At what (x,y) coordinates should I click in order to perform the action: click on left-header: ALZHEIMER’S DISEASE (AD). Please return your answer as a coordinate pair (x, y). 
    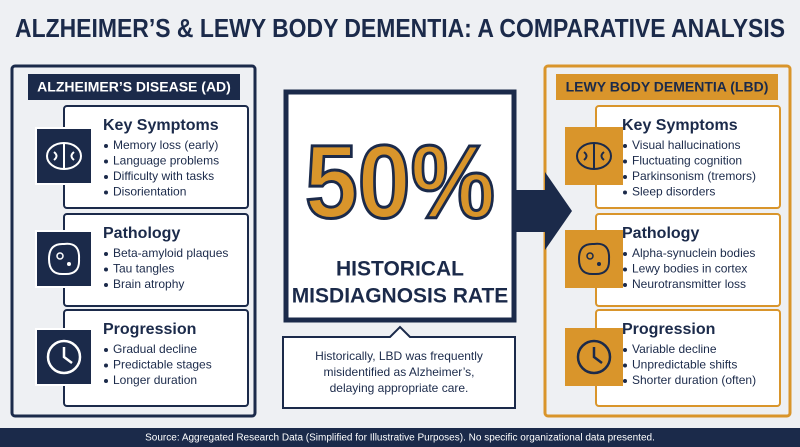
    Looking at the image, I should click on (134, 87).